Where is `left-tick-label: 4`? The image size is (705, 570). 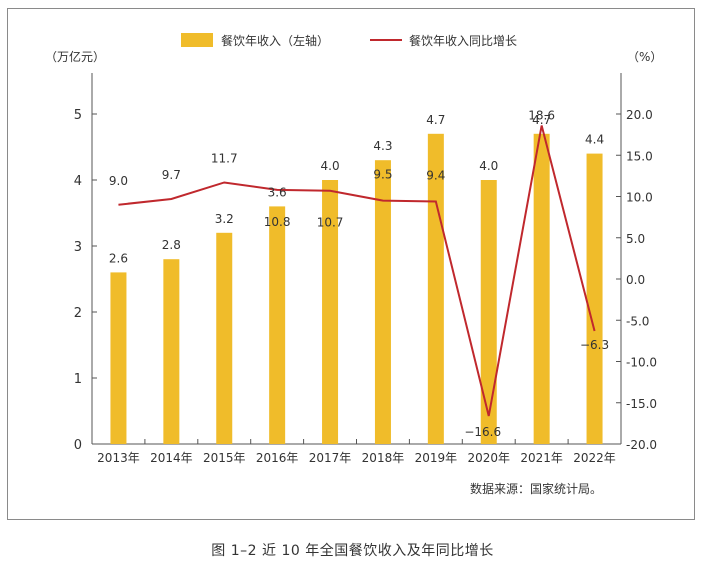
left-tick-label: 4 is located at coordinates (78, 181).